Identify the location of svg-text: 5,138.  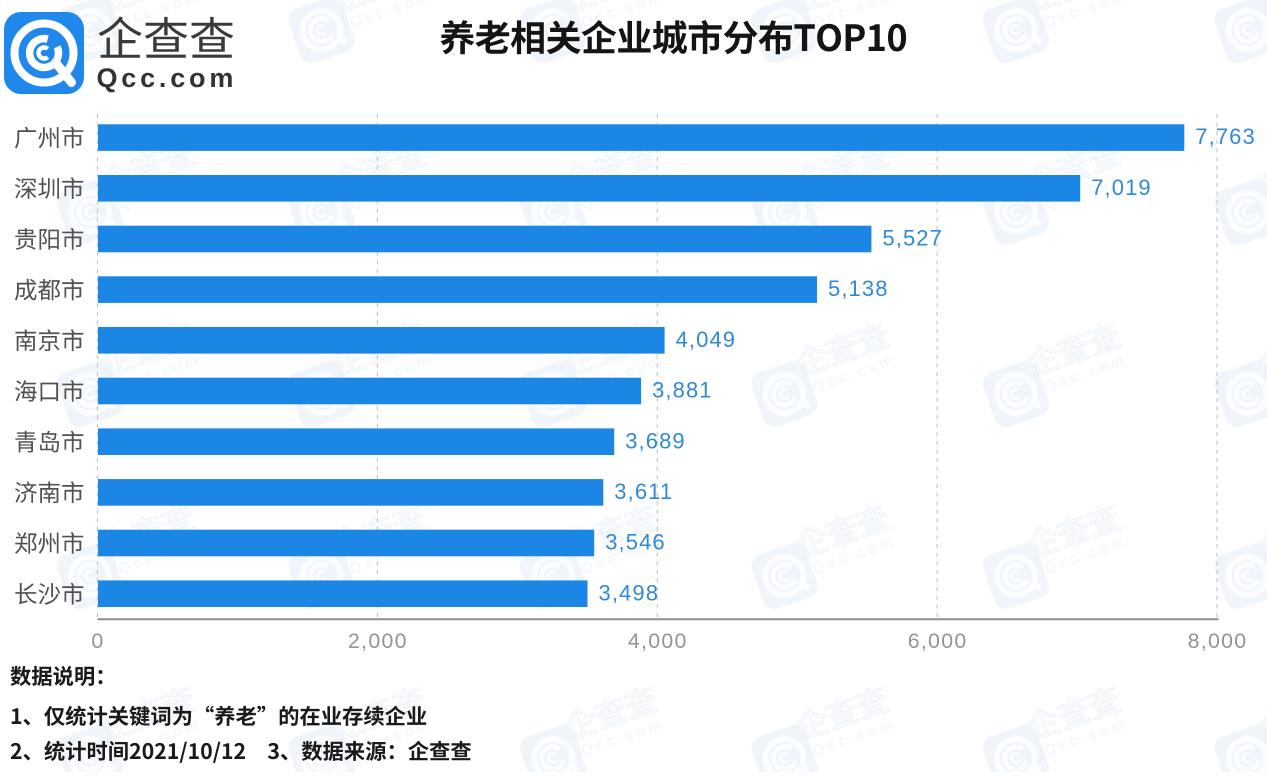
(858, 288).